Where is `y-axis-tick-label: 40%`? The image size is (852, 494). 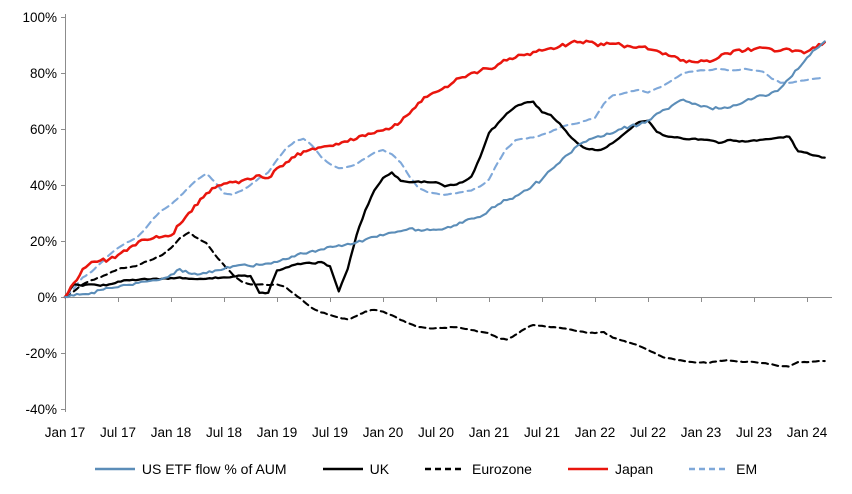 y-axis-tick-label: 40% is located at coordinates (43, 185).